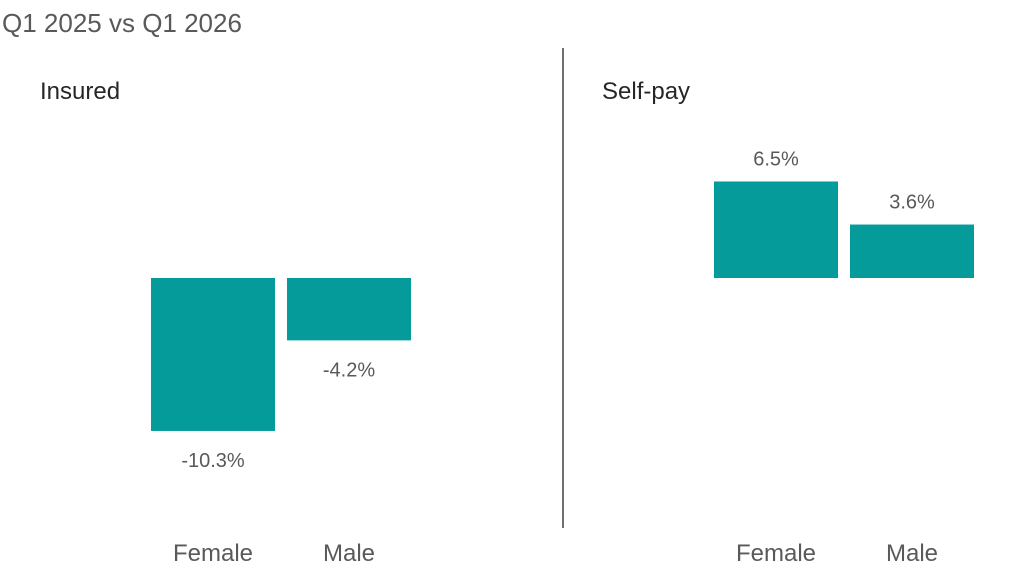  What do you see at coordinates (80, 91) in the screenshot?
I see `panel-title: Insured` at bounding box center [80, 91].